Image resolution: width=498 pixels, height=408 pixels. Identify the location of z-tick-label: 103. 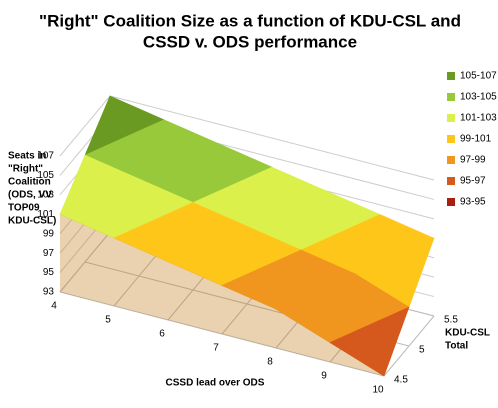
(45, 194).